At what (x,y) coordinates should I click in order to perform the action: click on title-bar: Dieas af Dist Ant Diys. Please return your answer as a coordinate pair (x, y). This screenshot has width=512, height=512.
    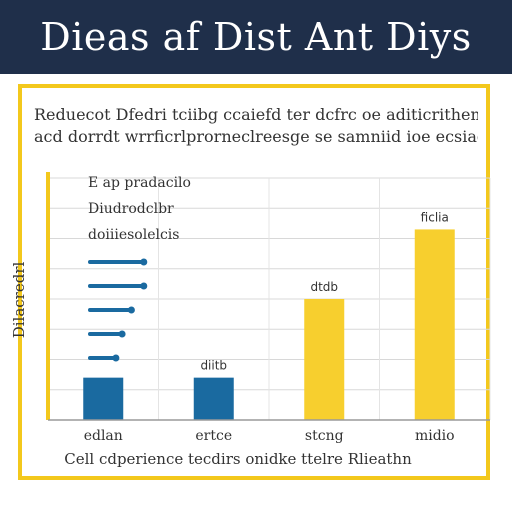
    Looking at the image, I should click on (256, 37).